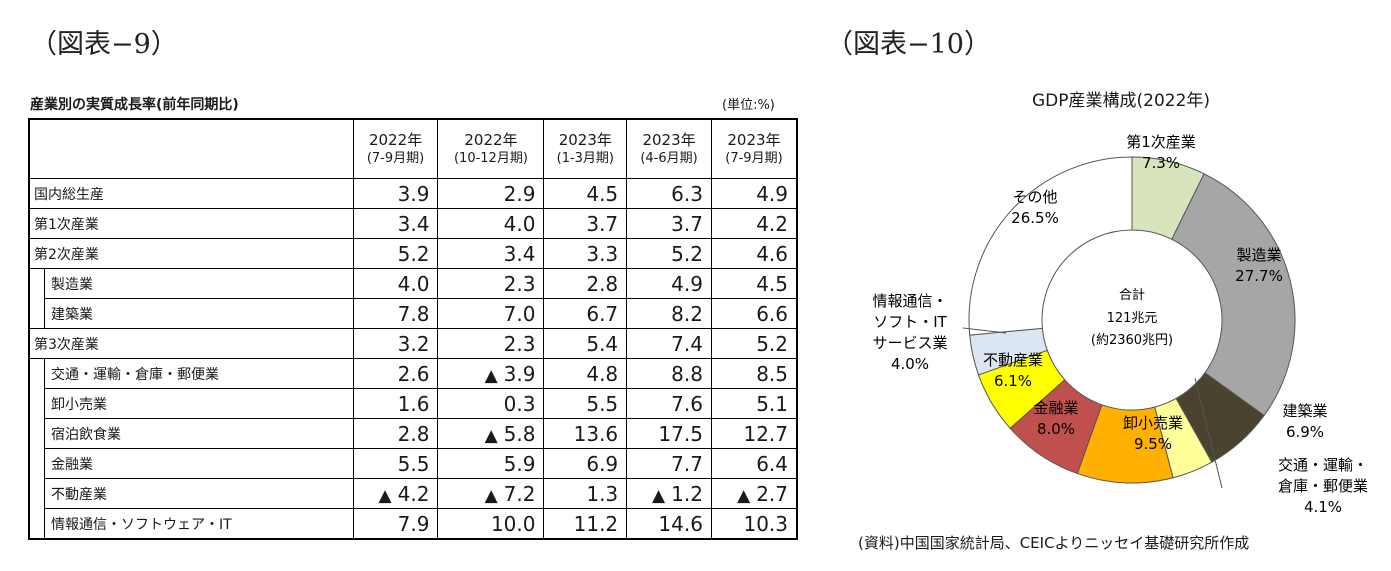 This screenshot has width=1391, height=571. I want to click on row-label: 情報通信・ソフトウェア・IT, so click(199, 524).